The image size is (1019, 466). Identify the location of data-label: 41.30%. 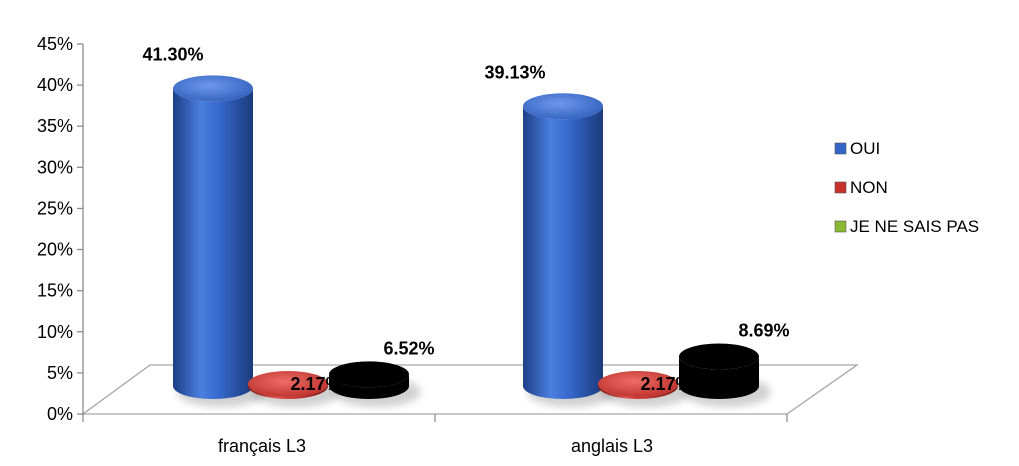
(172, 54).